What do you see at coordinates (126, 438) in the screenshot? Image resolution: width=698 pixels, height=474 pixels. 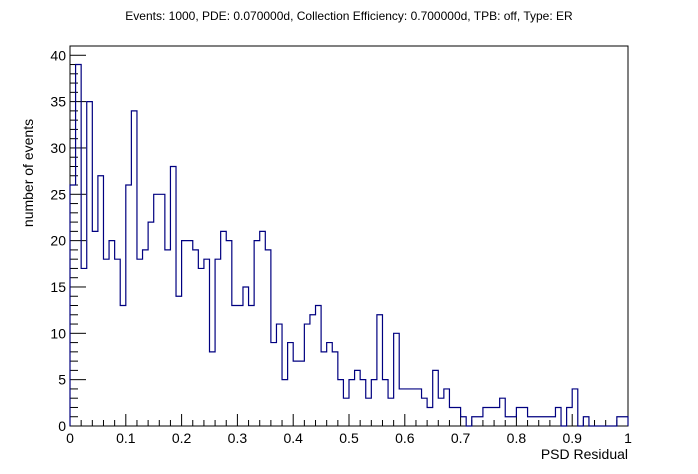 I see `x-tick-label: 0.1` at bounding box center [126, 438].